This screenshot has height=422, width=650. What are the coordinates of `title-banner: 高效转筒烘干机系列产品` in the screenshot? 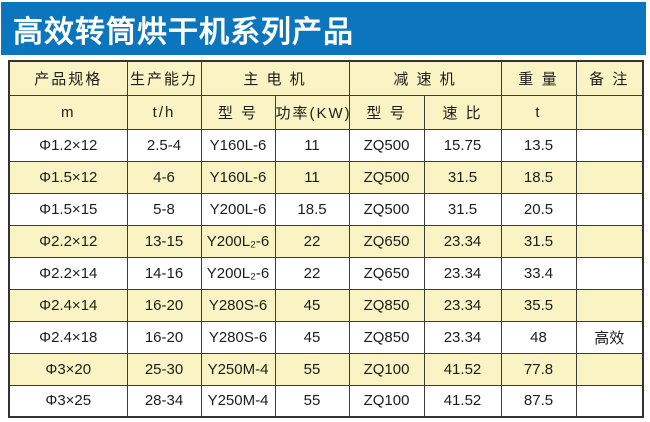 It's located at (323, 28).